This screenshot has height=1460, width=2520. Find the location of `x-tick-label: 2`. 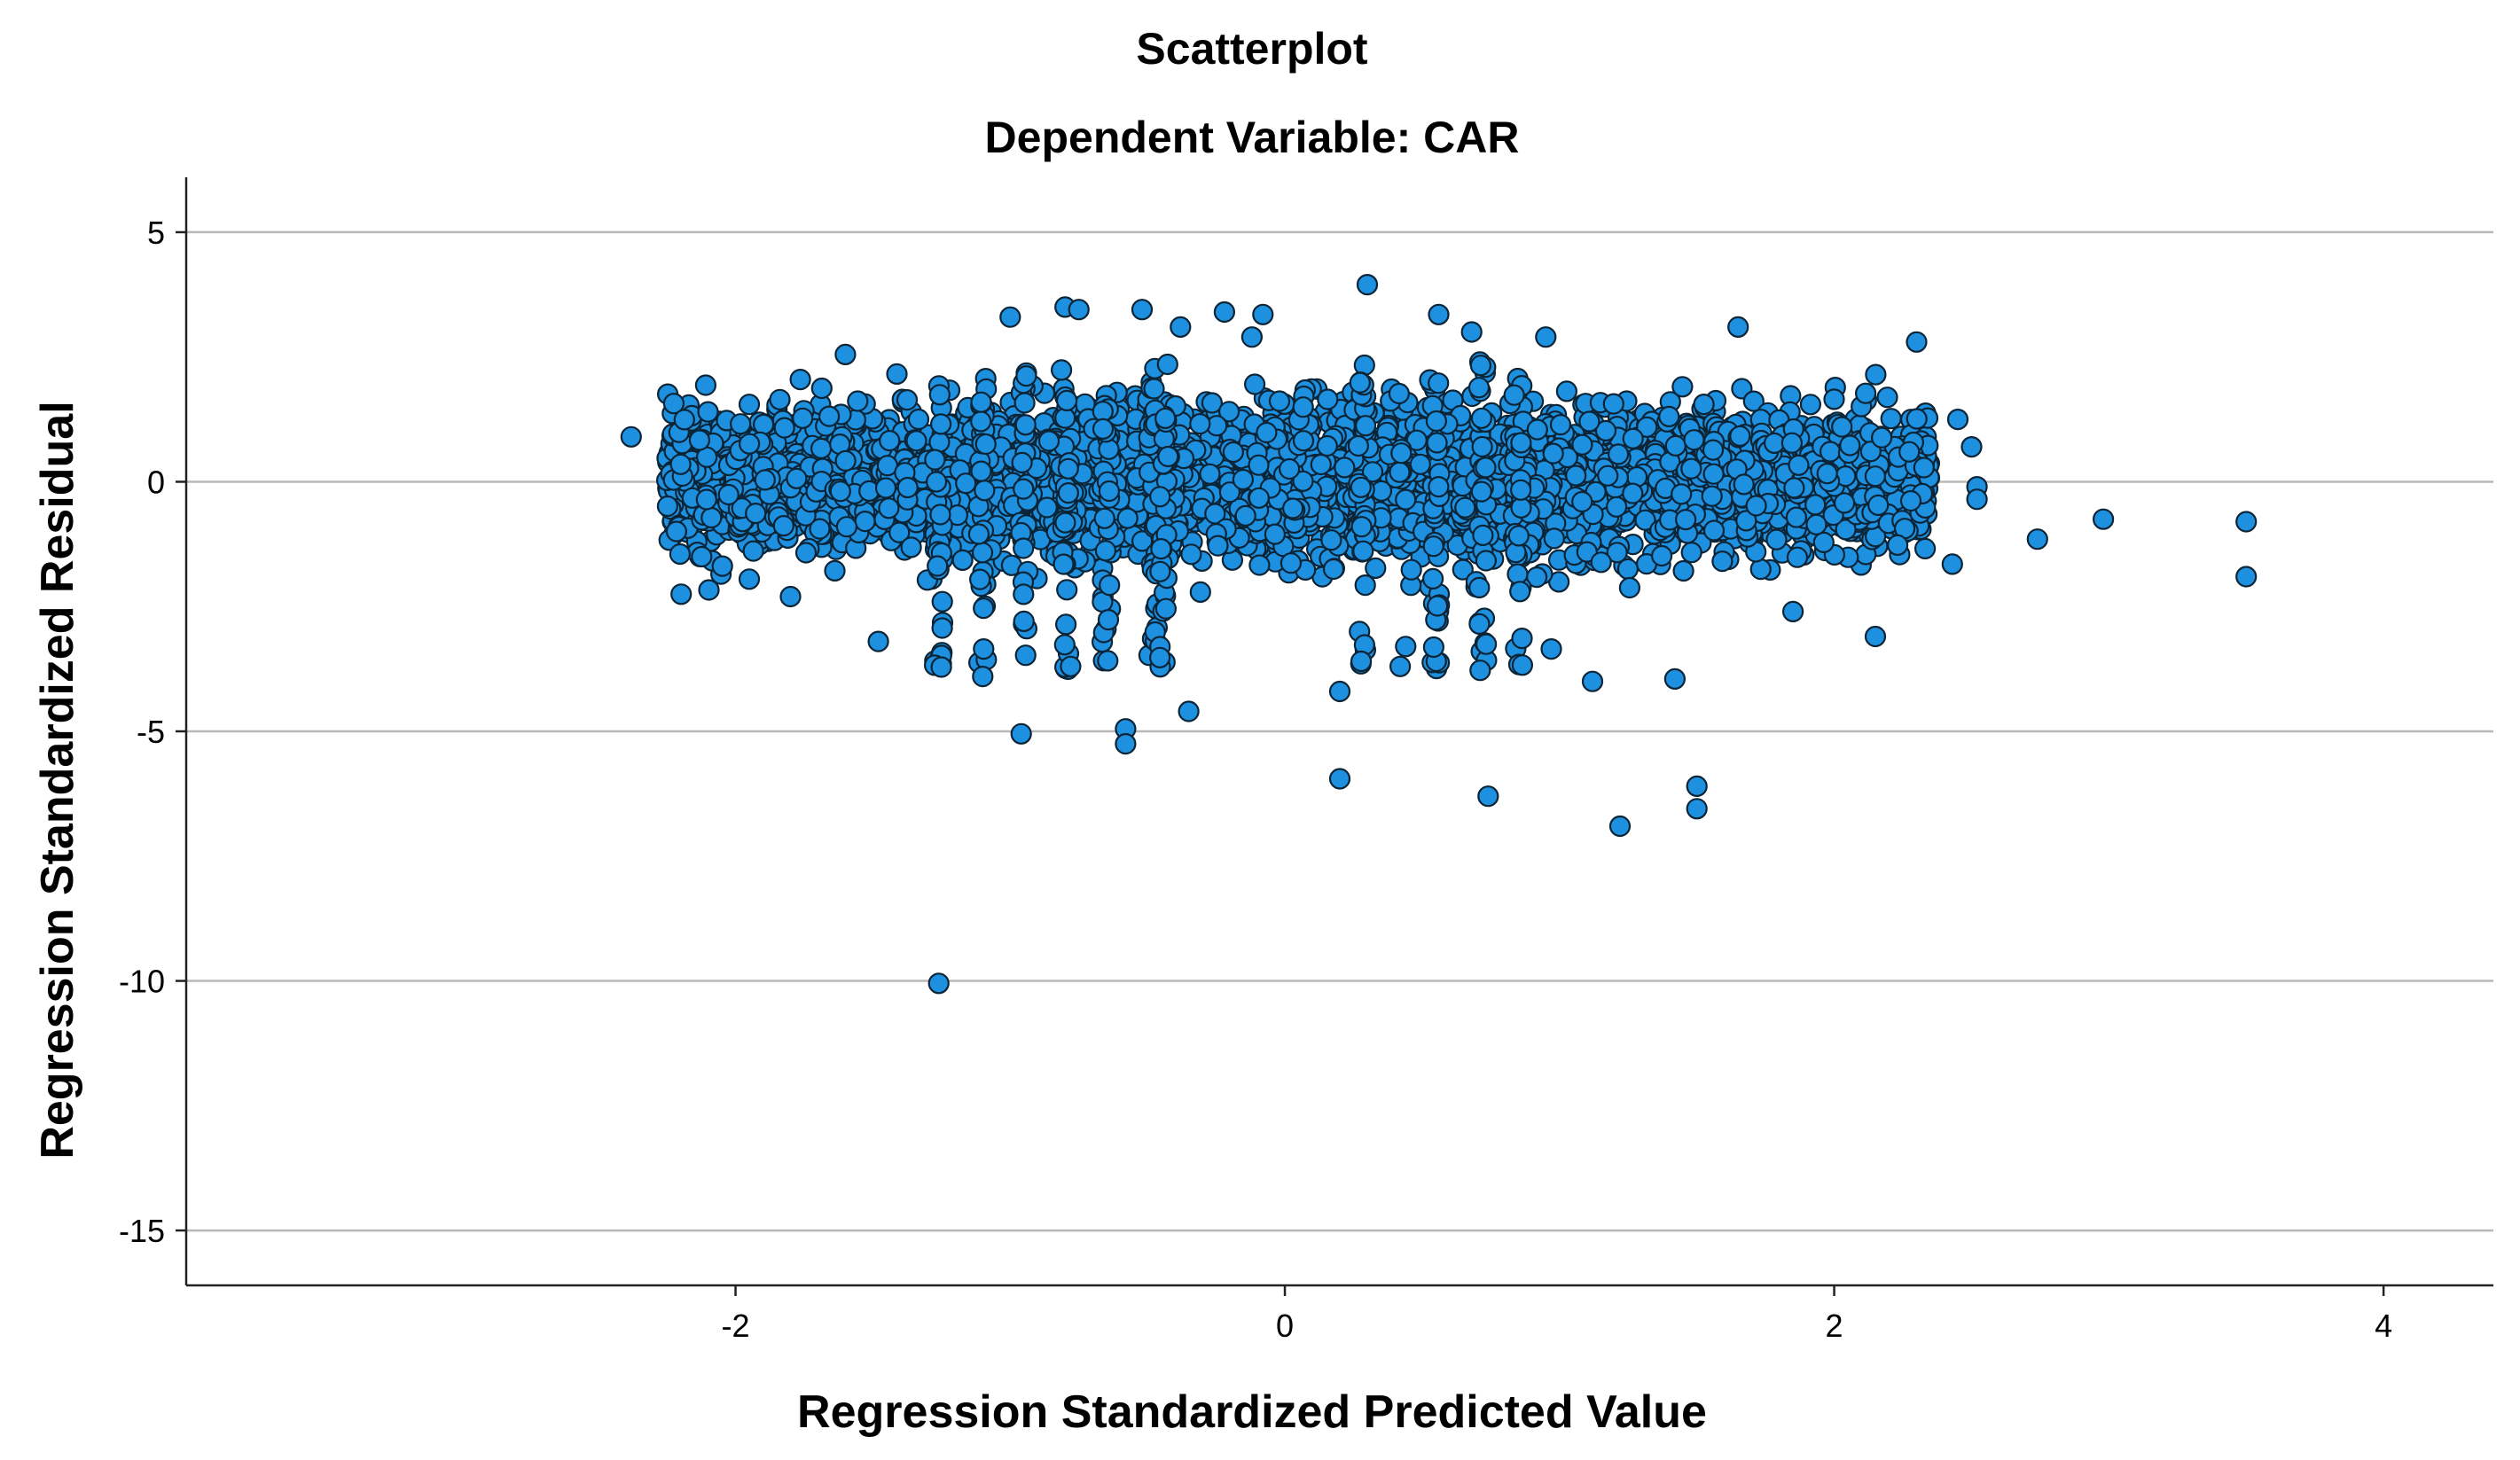

x-tick-label: 2 is located at coordinates (1834, 1326).